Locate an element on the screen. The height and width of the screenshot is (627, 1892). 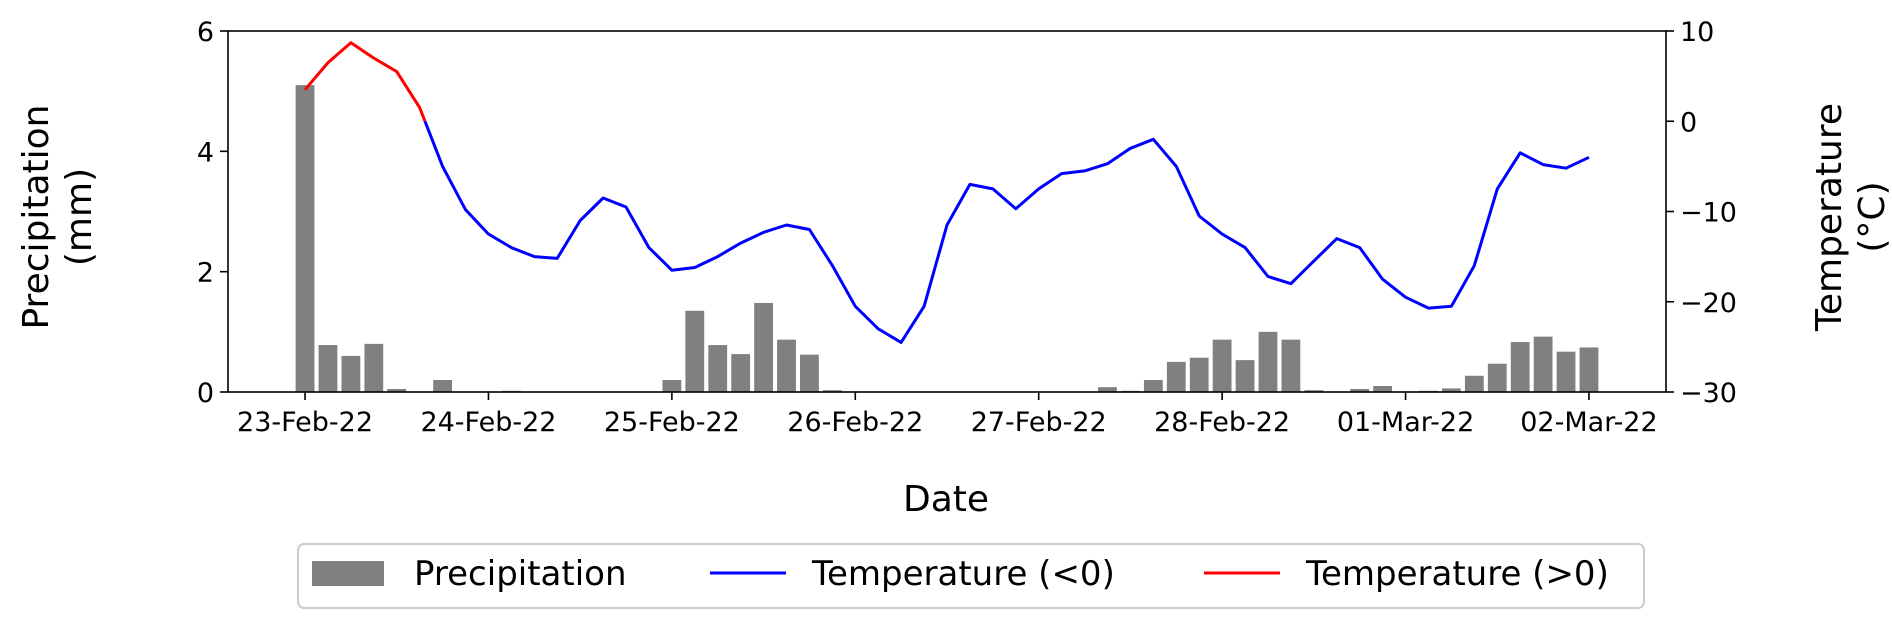
y-axis-left-label: Precipitation (mm) is located at coordinates (58, 216).